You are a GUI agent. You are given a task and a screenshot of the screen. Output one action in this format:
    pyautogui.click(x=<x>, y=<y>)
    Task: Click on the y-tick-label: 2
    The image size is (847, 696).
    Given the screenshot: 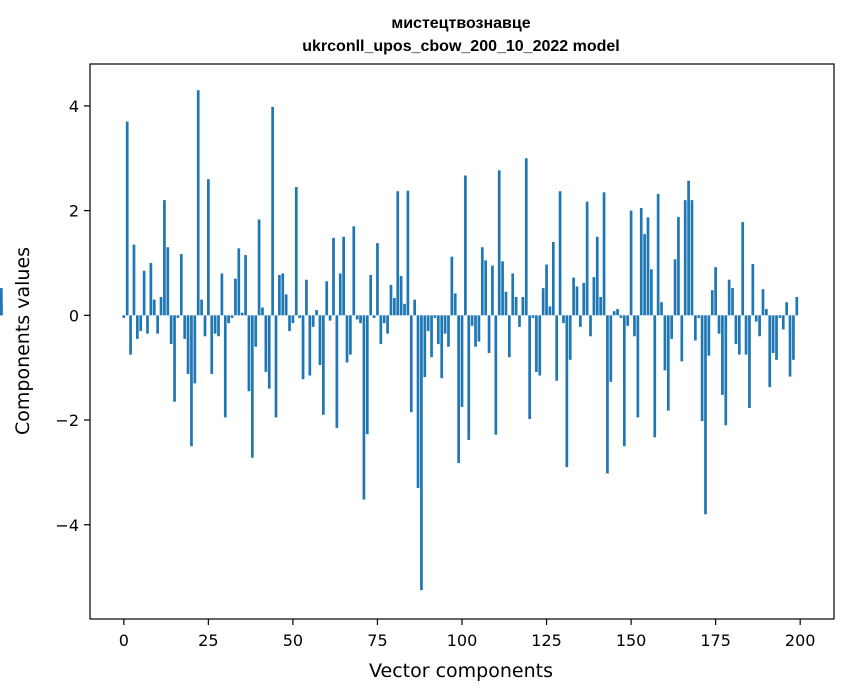 What is the action you would take?
    pyautogui.click(x=74, y=211)
    